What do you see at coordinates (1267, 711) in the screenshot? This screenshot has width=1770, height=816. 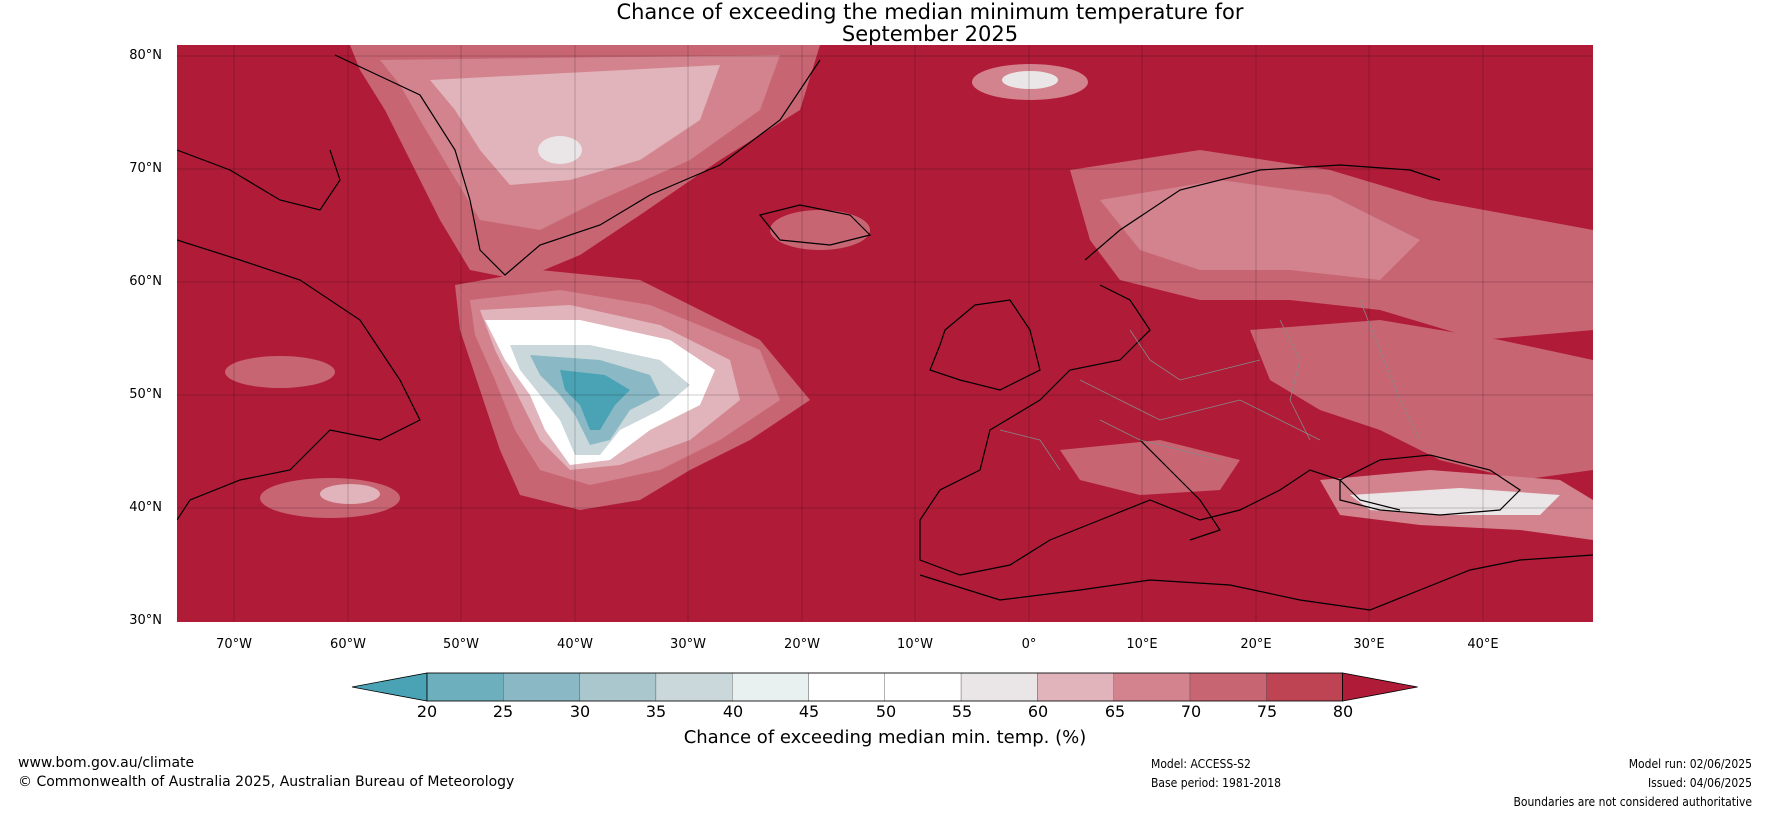 I see `colorbar-tick-75: 75` at bounding box center [1267, 711].